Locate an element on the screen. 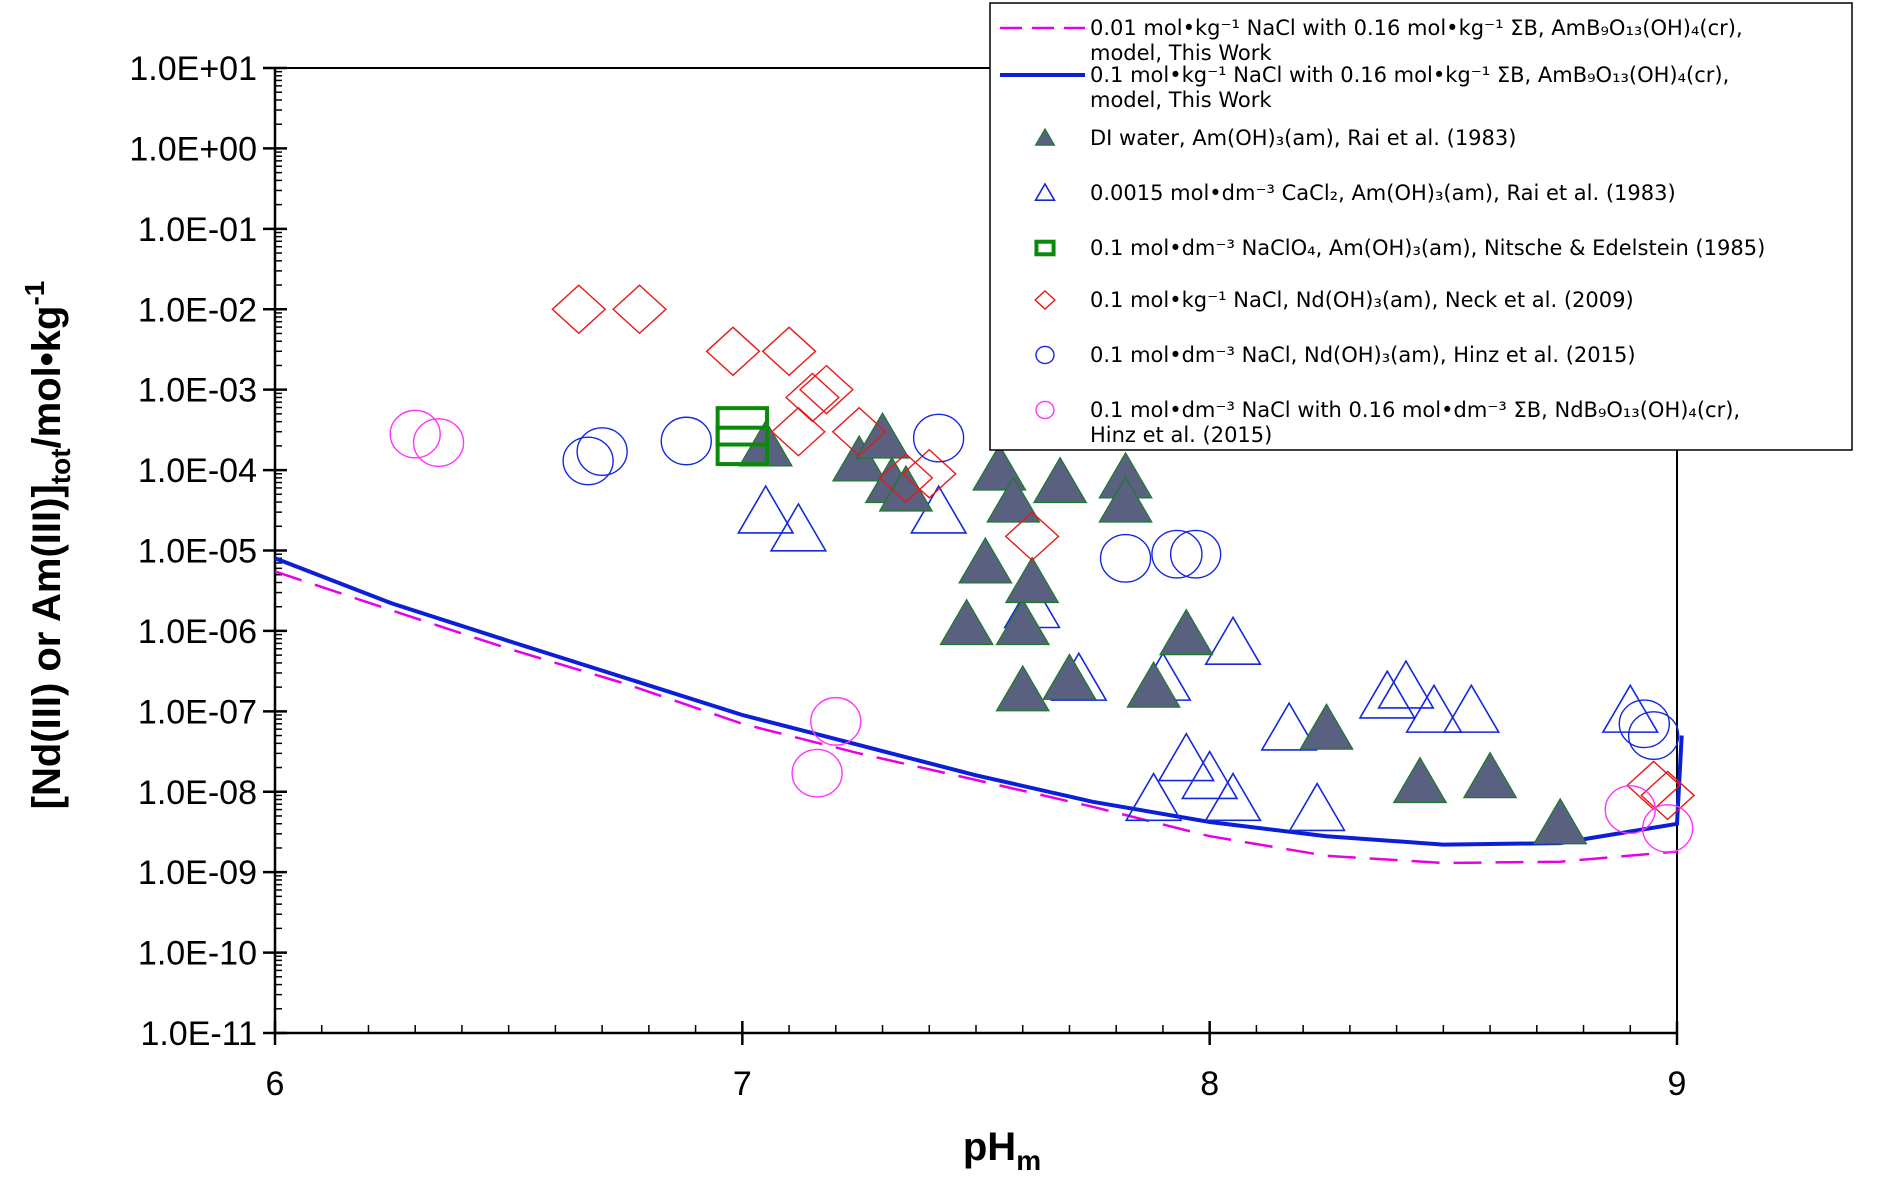  x-axis-title: pHm is located at coordinates (1002, 1150).